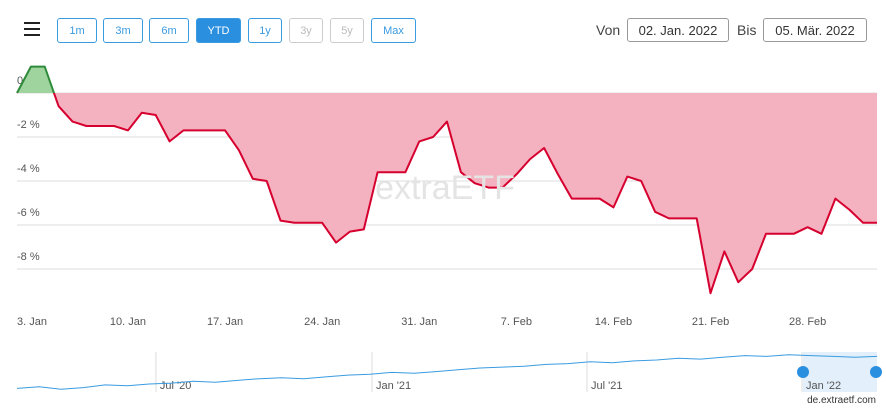  What do you see at coordinates (265, 30) in the screenshot?
I see `range-button: 1y` at bounding box center [265, 30].